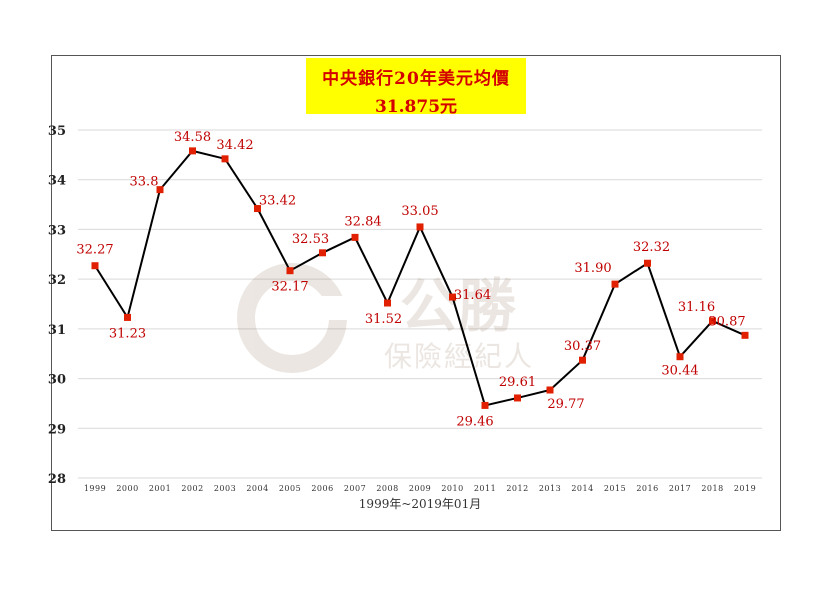 The height and width of the screenshot is (594, 840). I want to click on y-tick-label: 34, so click(57, 181).